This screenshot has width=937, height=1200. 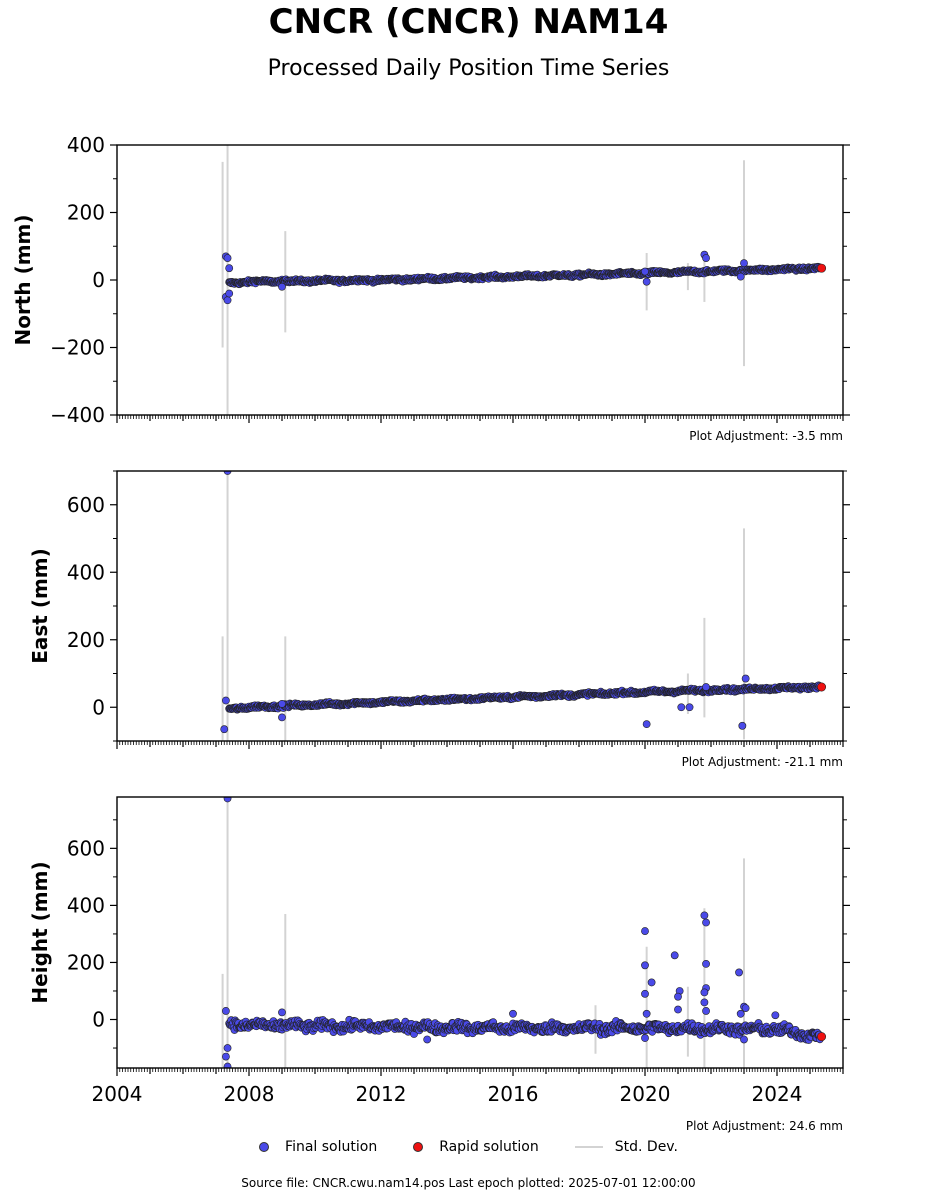 I want to click on plot-adjustment-label: Plot Adjustment: -3.5 mm, so click(x=766, y=436).